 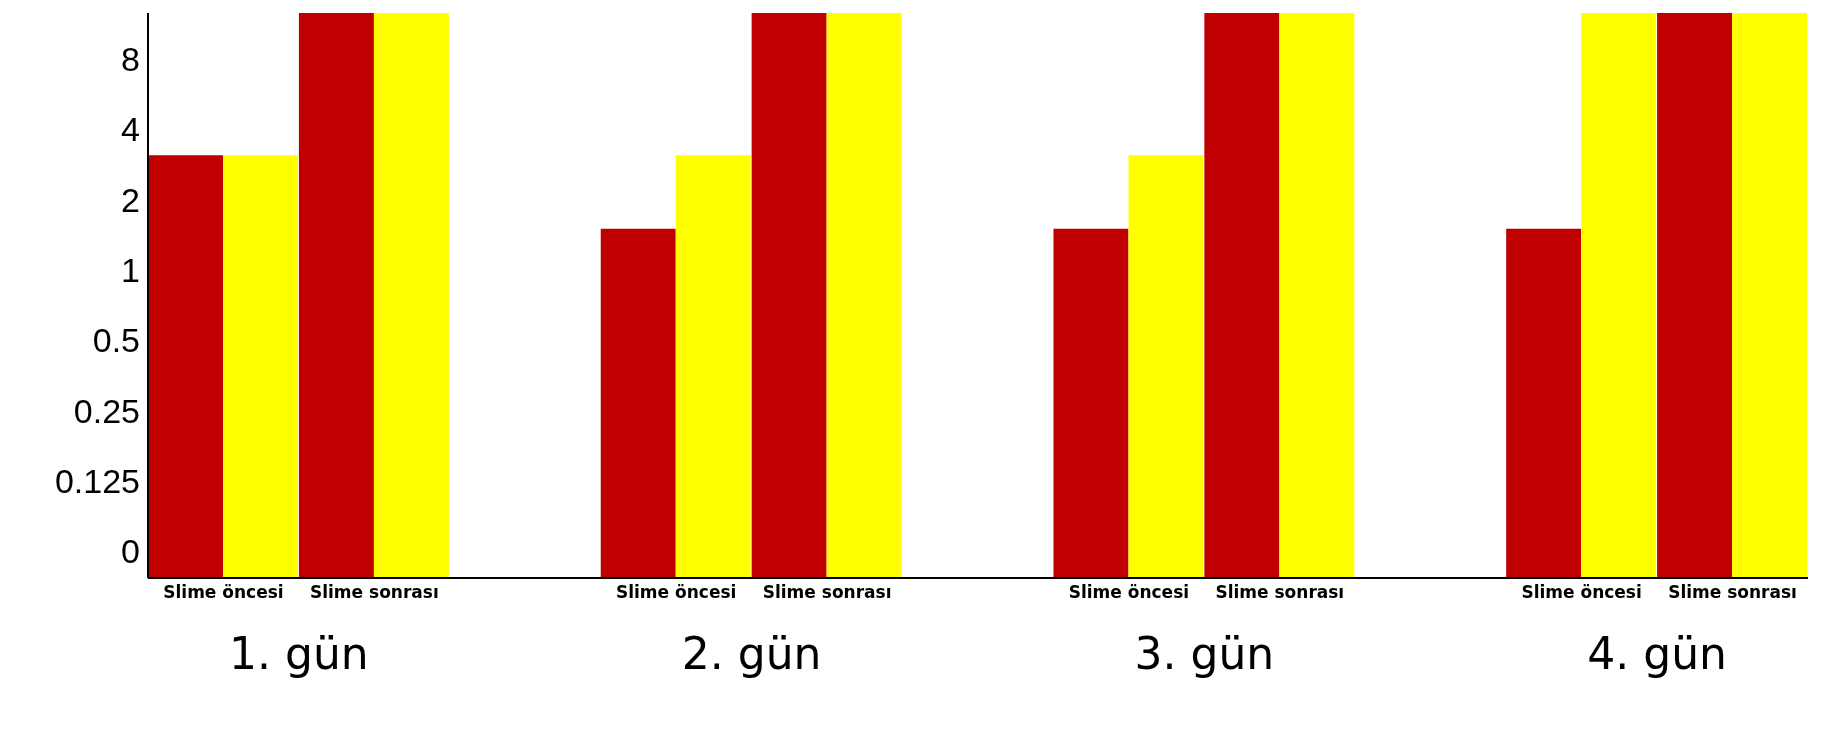 What do you see at coordinates (130, 270) in the screenshot?
I see `y-tick-label: 1` at bounding box center [130, 270].